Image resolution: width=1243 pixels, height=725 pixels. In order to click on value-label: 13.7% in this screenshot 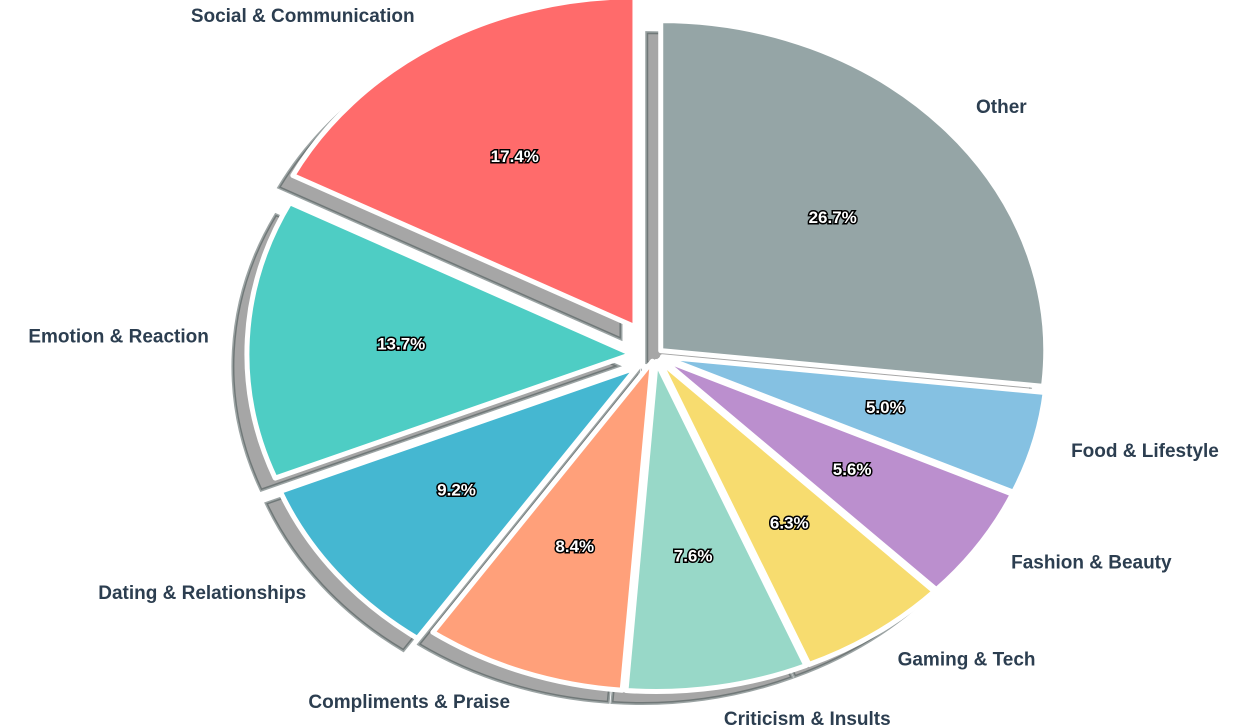, I will do `click(401, 344)`.